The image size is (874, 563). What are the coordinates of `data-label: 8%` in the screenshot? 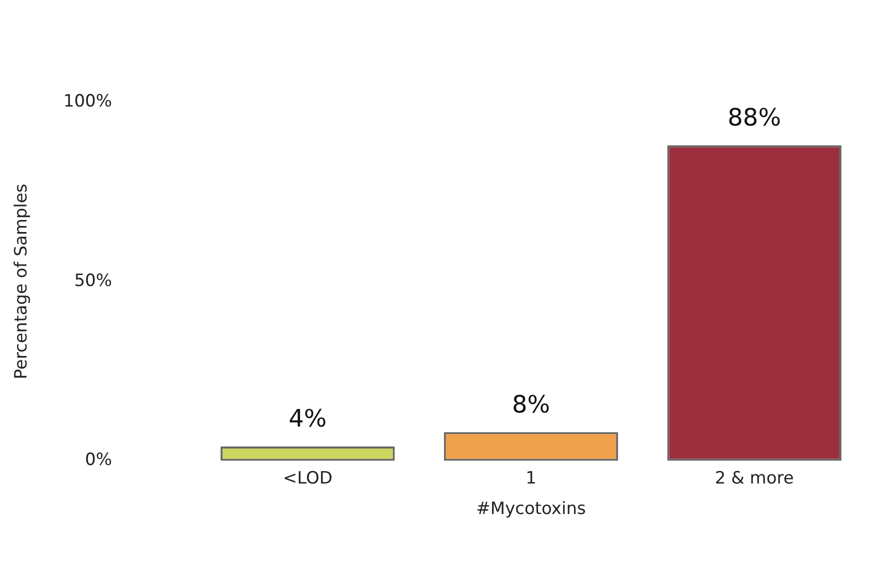 It's located at (531, 404).